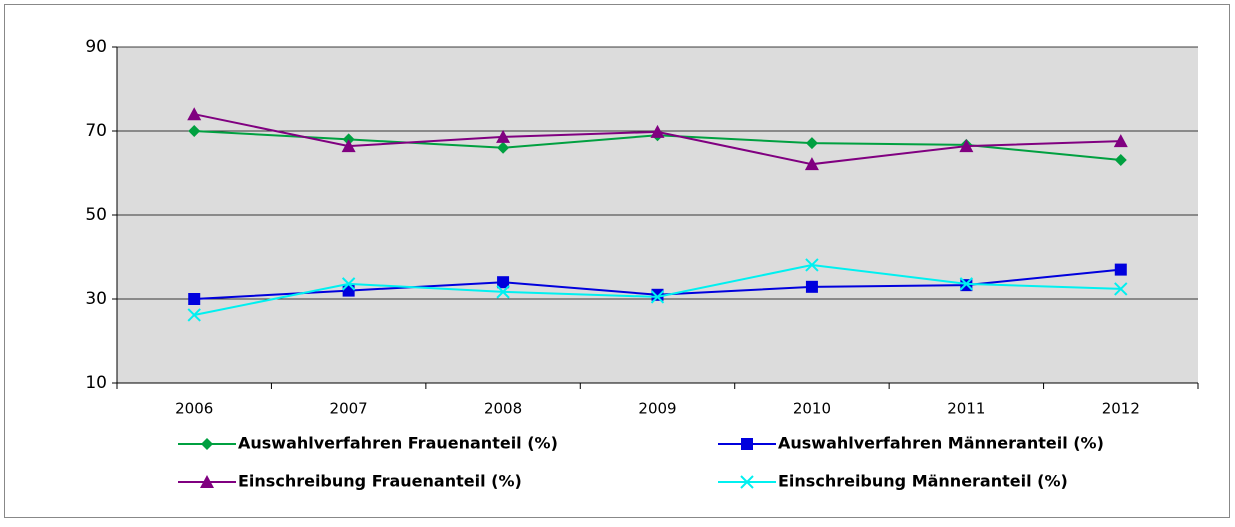  What do you see at coordinates (194, 409) in the screenshot?
I see `x-tick-label: 2006` at bounding box center [194, 409].